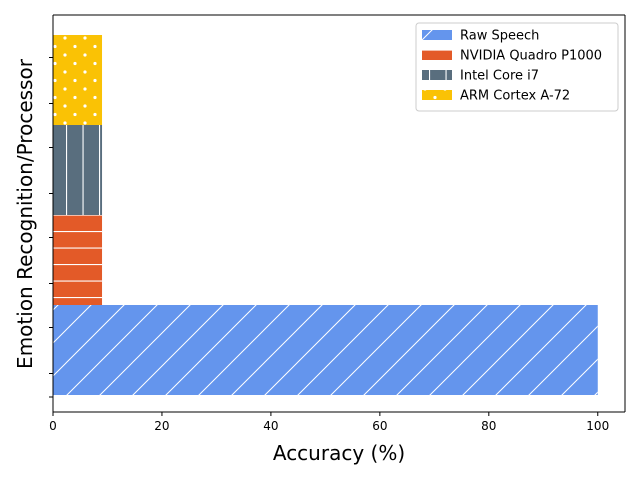  Describe the element at coordinates (499, 76) in the screenshot. I see `legend-label: Intel Core i7` at that location.